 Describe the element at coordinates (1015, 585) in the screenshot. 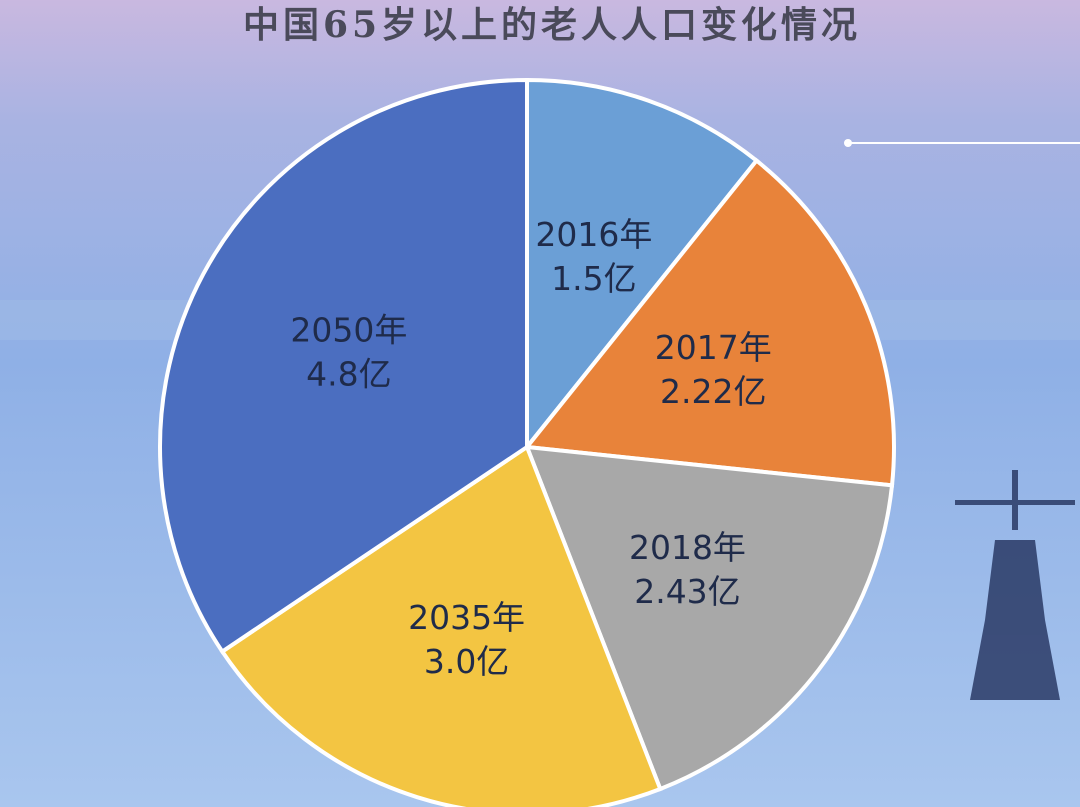

I see `tower-decor` at that location.